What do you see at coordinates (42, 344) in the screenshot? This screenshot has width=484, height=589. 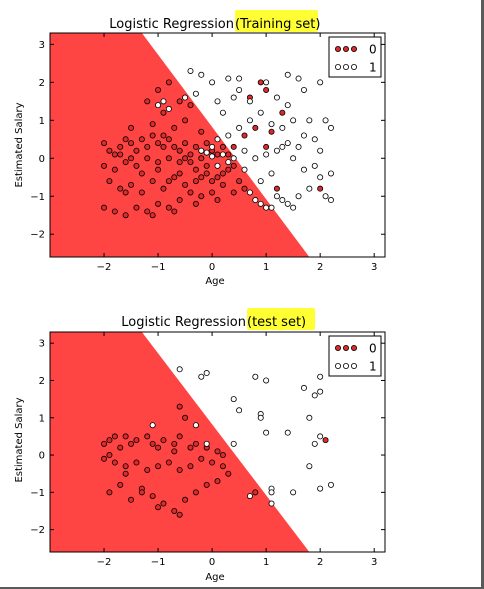 I see `y-tick-label: 3` at bounding box center [42, 344].